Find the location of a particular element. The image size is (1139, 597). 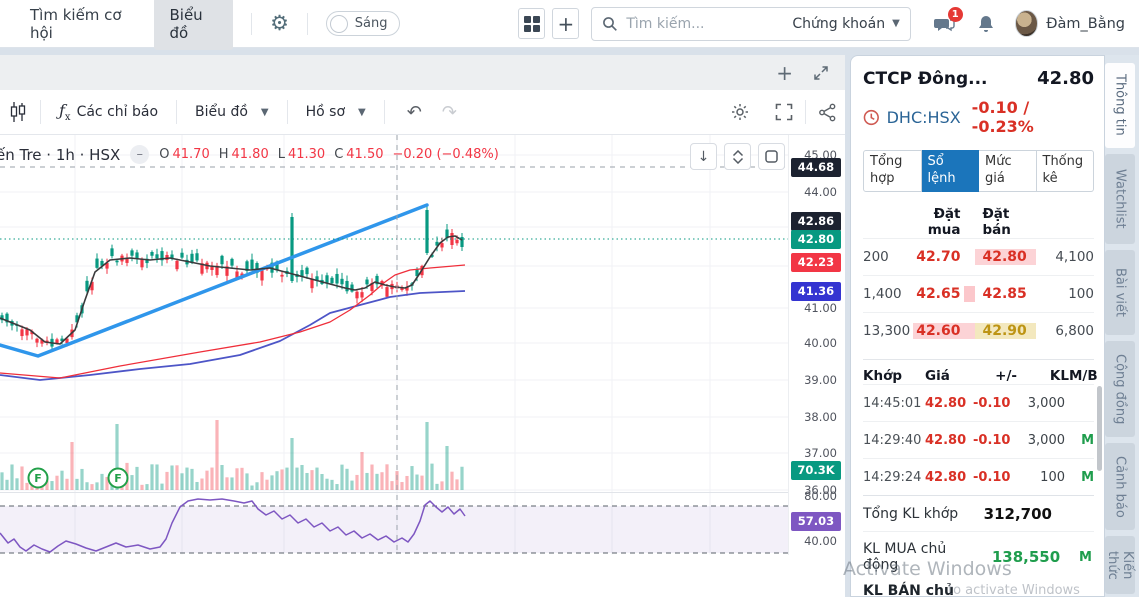

plus-icon: + is located at coordinates (566, 23).